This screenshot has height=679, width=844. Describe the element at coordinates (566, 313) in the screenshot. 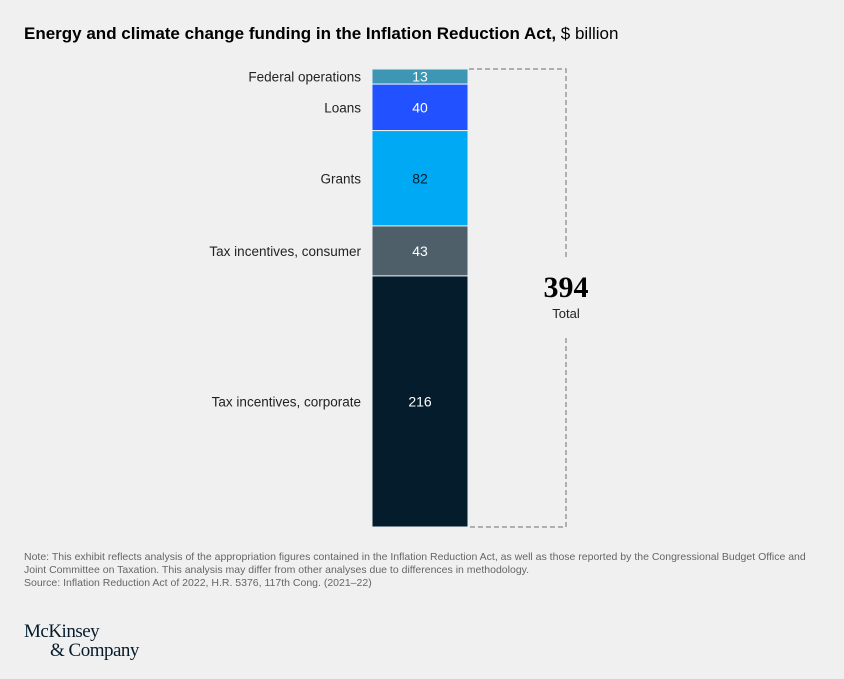

I see `total-label: Total` at that location.